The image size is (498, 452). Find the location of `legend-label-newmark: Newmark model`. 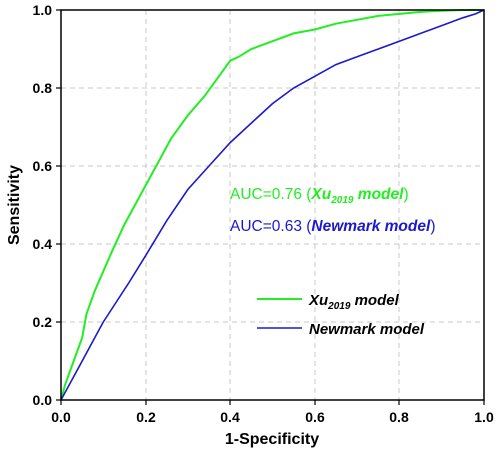

legend-label-newmark: Newmark model is located at coordinates (367, 329).